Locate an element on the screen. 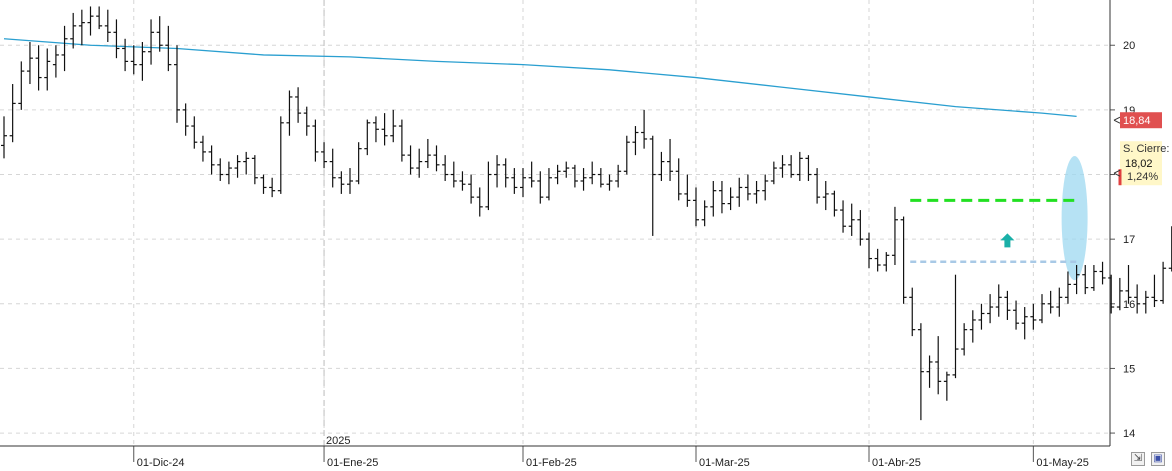 This screenshot has width=1172, height=471. x-tick-label: 01-Abr-25 is located at coordinates (896, 463).